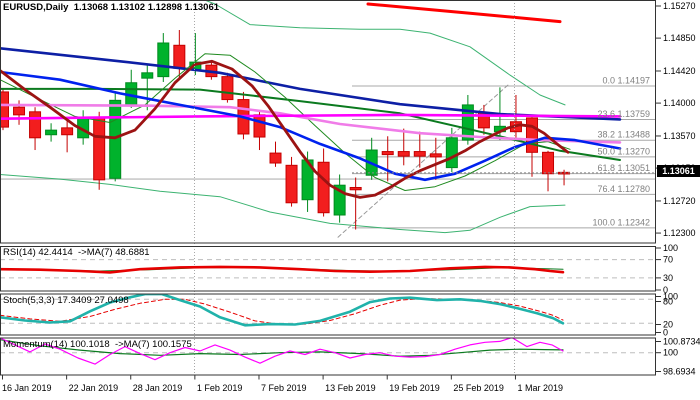  What do you see at coordinates (665, 290) in the screenshot?
I see `rsi-scale-label: 0` at bounding box center [665, 290].